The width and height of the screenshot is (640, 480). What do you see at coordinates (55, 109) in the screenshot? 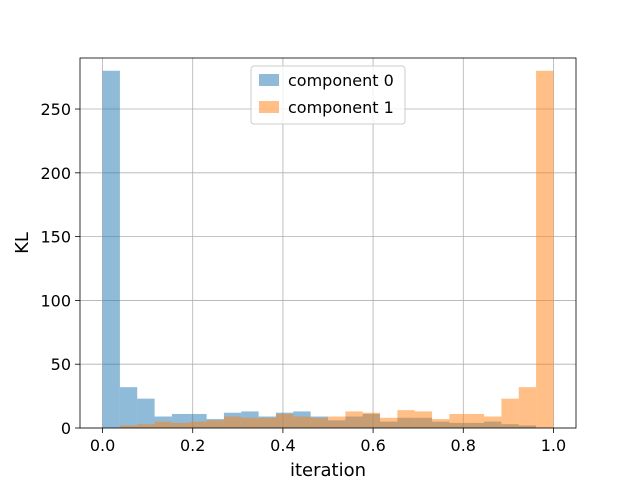
I see `y-tick-label: 250` at bounding box center [55, 109].